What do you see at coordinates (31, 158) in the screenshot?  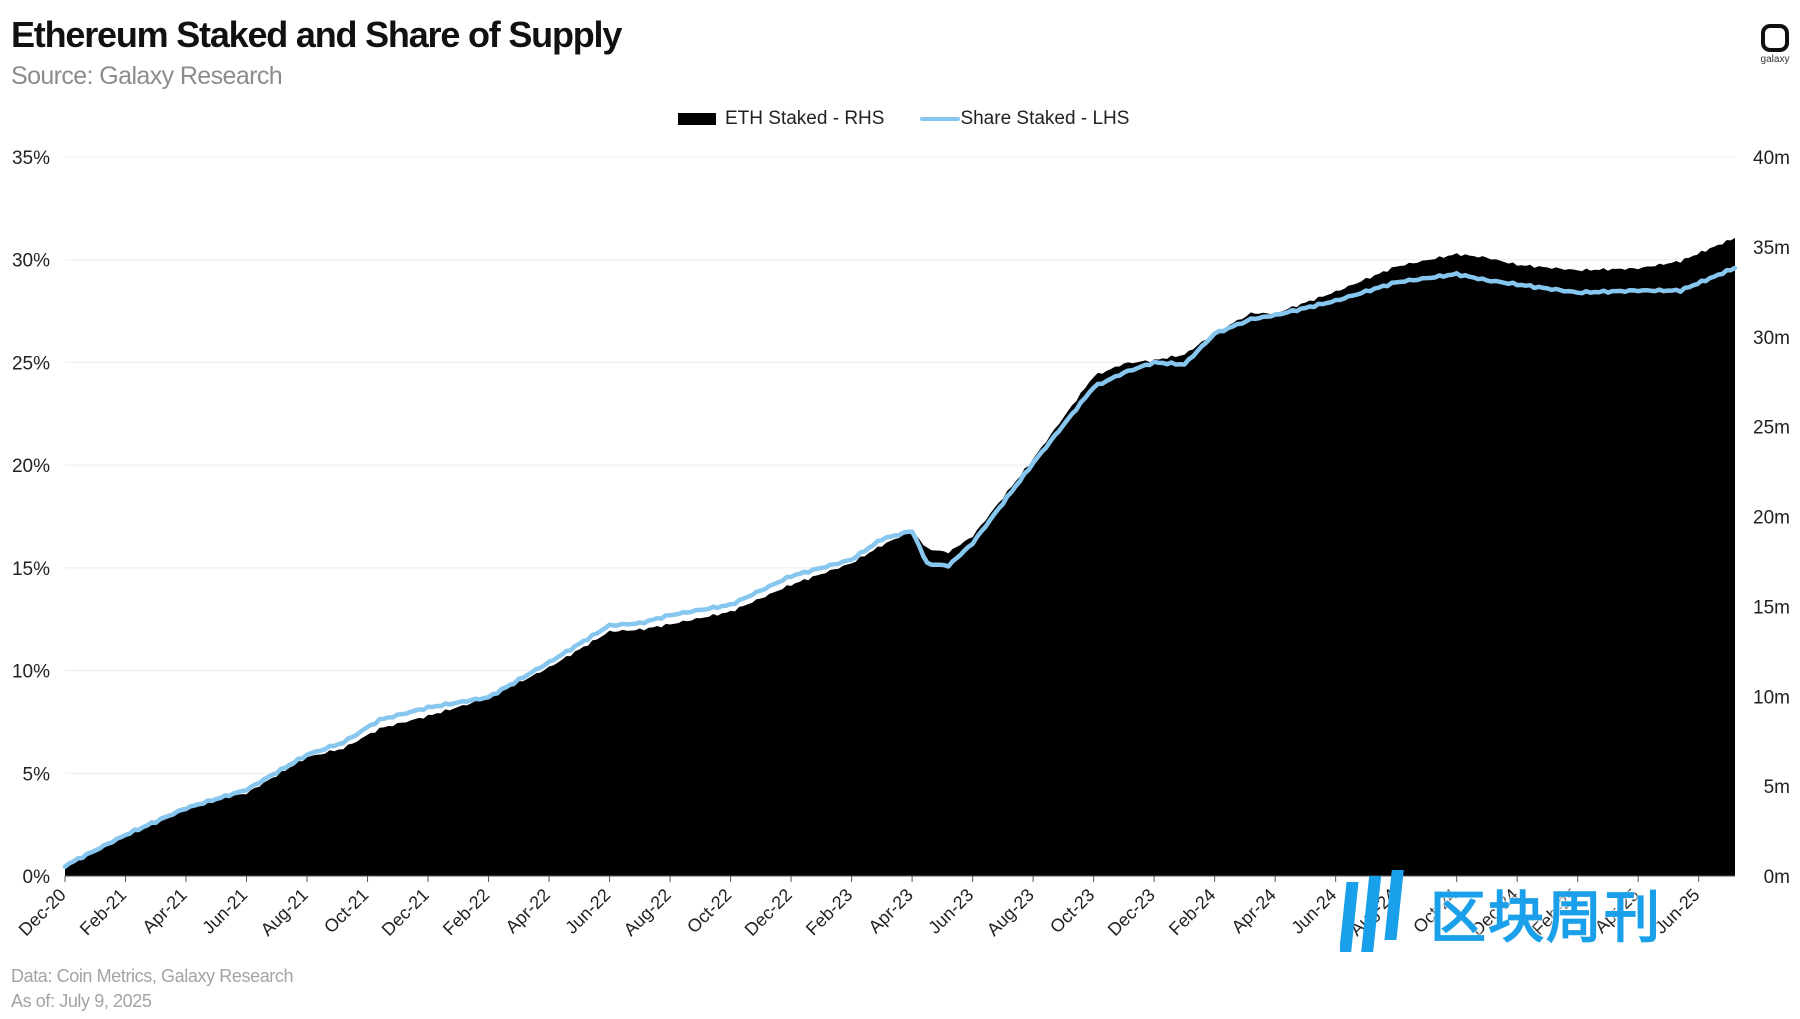 I see `left-axis-tick-label: 35%` at bounding box center [31, 158].